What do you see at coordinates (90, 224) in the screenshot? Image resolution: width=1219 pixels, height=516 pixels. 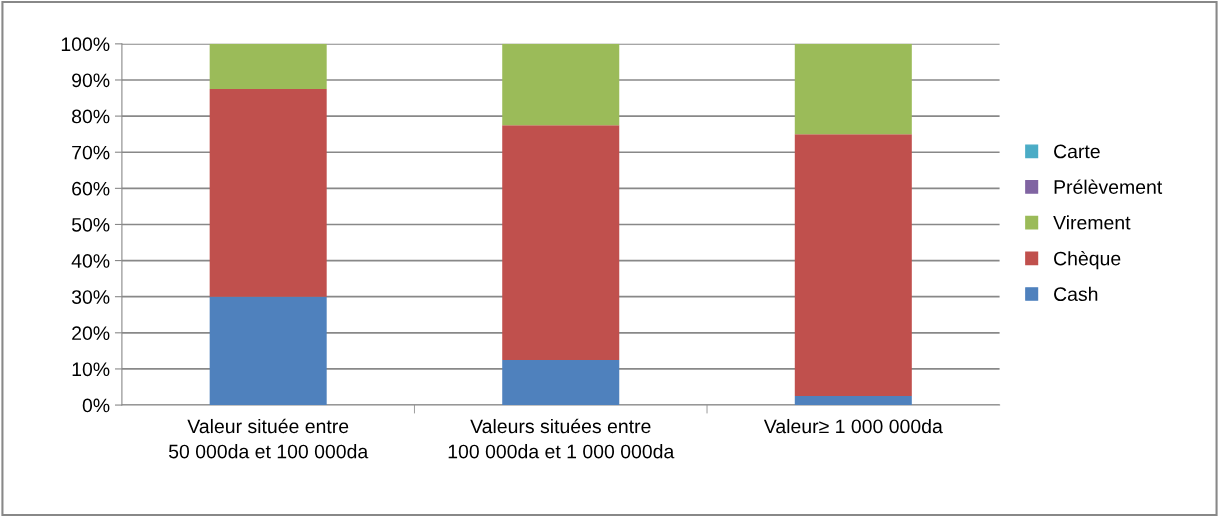 I see `y-tick-label: 50%` at bounding box center [90, 224].